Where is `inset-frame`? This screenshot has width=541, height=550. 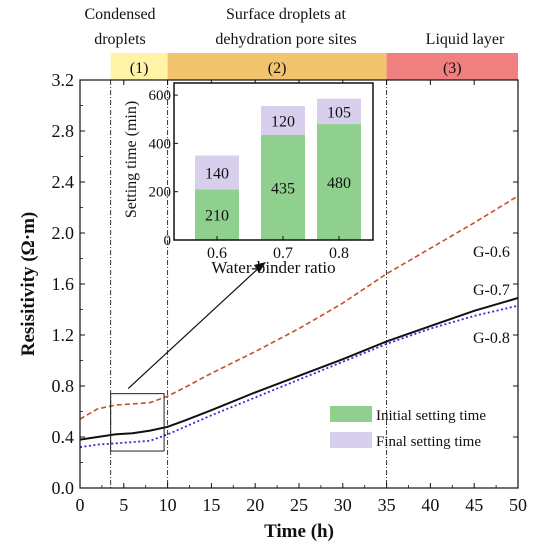 inset-frame is located at coordinates (273, 161).